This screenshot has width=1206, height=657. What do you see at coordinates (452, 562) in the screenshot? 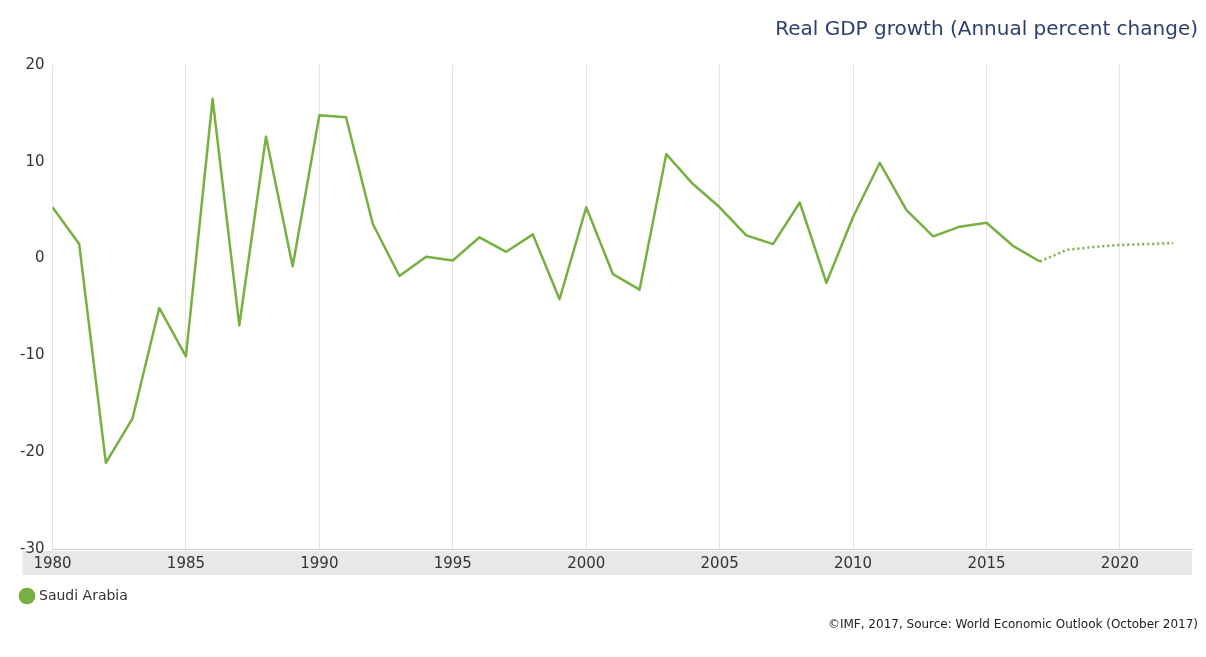
I see `x-tick-label: 1995` at bounding box center [452, 562].